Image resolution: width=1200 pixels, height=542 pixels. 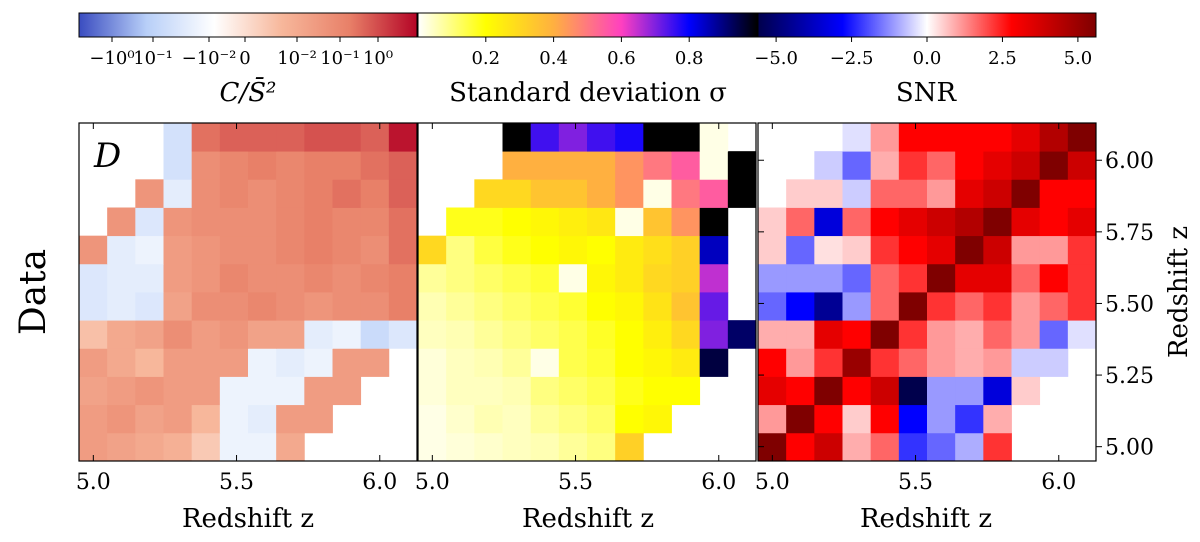 What do you see at coordinates (107, 156) in the screenshot?
I see `panel-tag: D` at bounding box center [107, 156].